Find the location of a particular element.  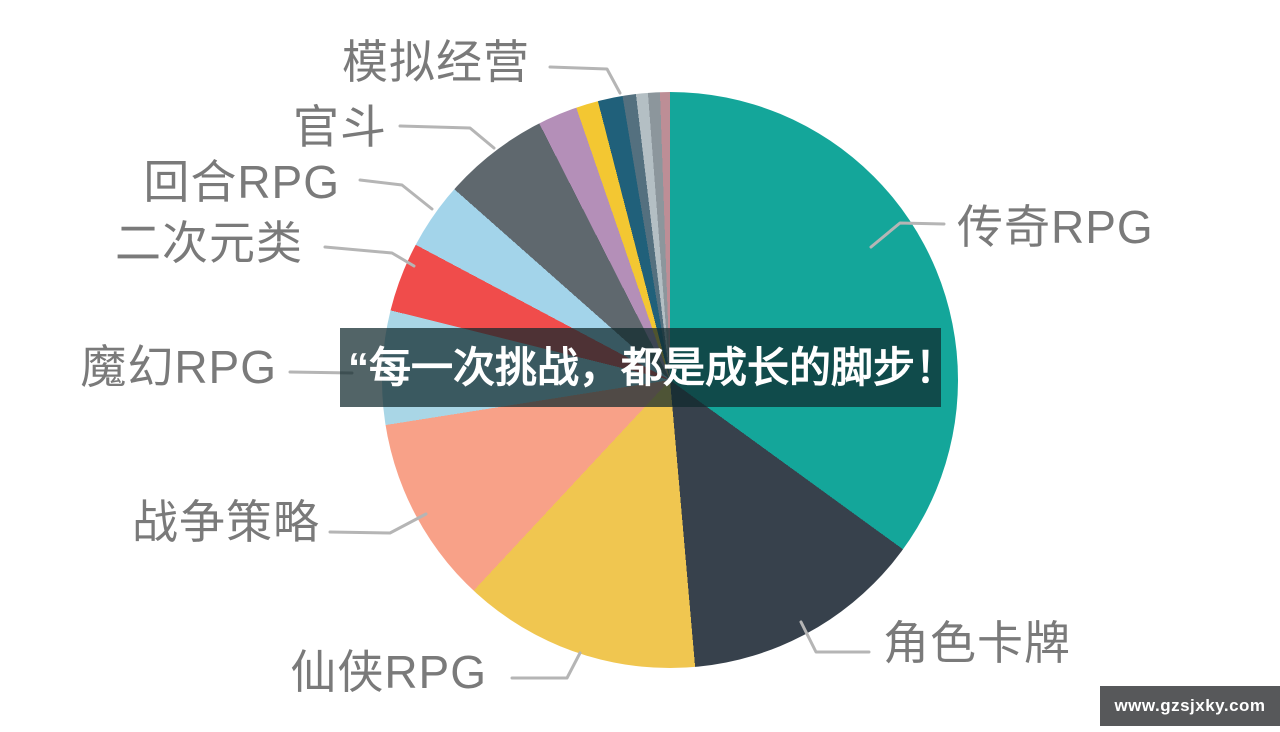

label-moni-jingying: 模拟经营 is located at coordinates (436, 62).